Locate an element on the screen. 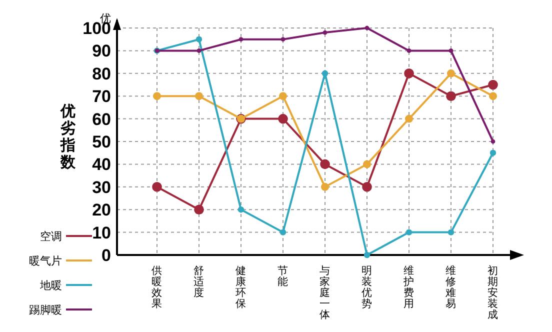  x-tick-label: 明装优势 is located at coordinates (367, 287).